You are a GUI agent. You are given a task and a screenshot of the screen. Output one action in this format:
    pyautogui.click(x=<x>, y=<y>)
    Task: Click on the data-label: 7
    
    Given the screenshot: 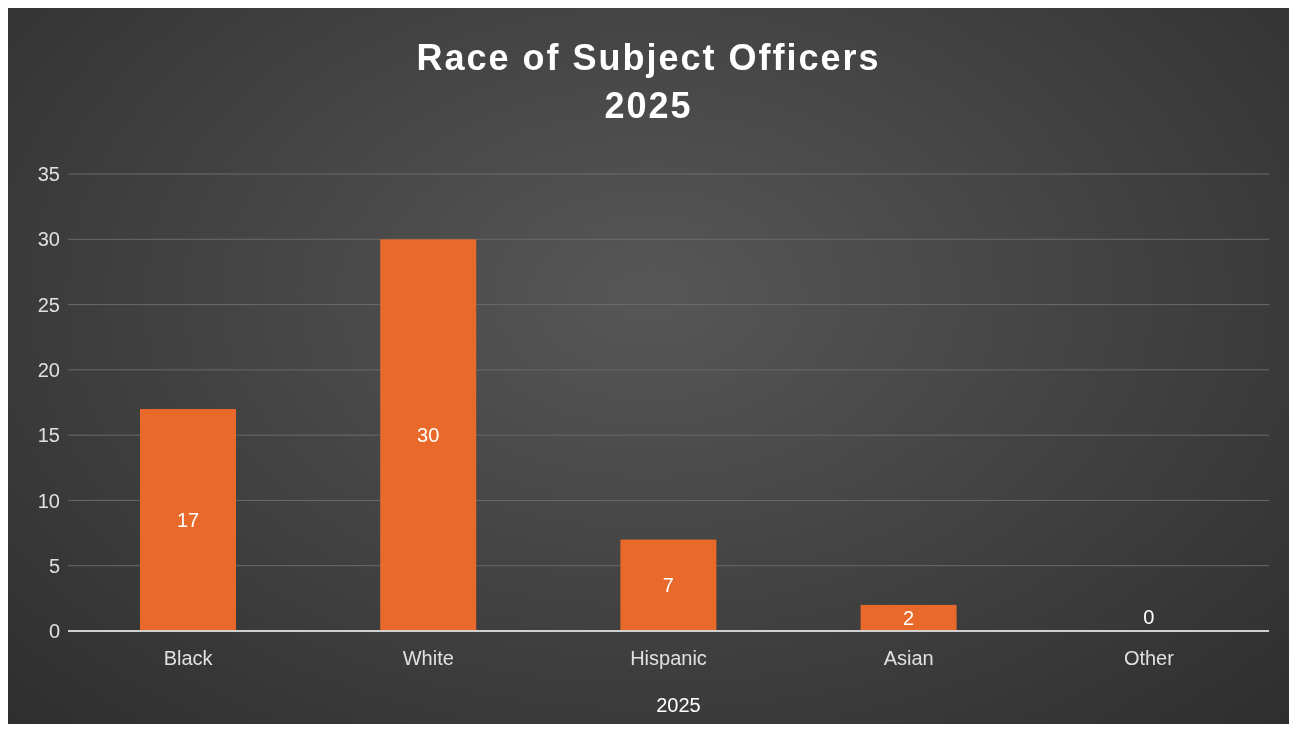 What is the action you would take?
    pyautogui.click(x=668, y=585)
    